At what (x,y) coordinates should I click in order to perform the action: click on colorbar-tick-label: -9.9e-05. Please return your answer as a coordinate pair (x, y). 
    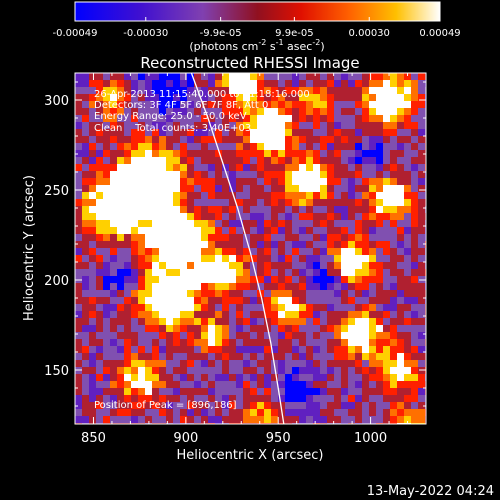
    Looking at the image, I should click on (221, 33).